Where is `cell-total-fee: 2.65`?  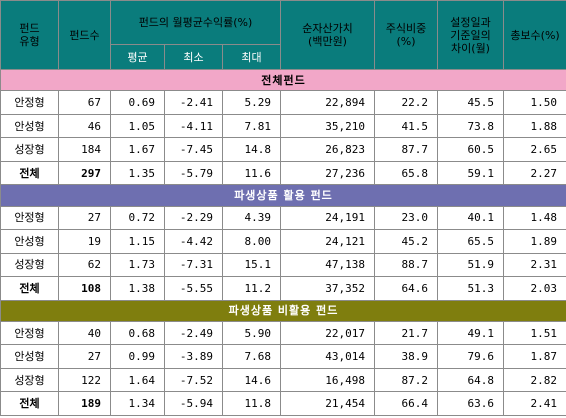 cell-total-fee: 2.65 is located at coordinates (534, 149).